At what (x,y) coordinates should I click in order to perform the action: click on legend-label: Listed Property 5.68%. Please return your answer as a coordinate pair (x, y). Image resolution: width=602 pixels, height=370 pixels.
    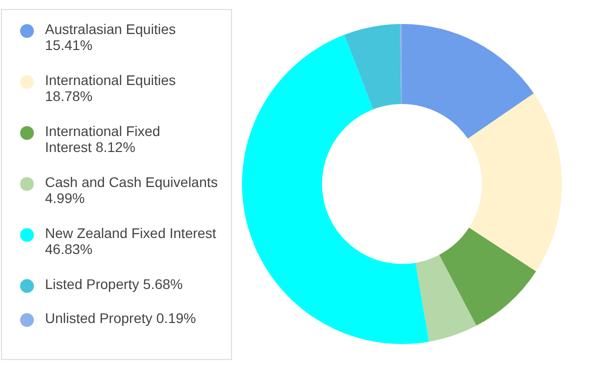
    Looking at the image, I should click on (114, 284).